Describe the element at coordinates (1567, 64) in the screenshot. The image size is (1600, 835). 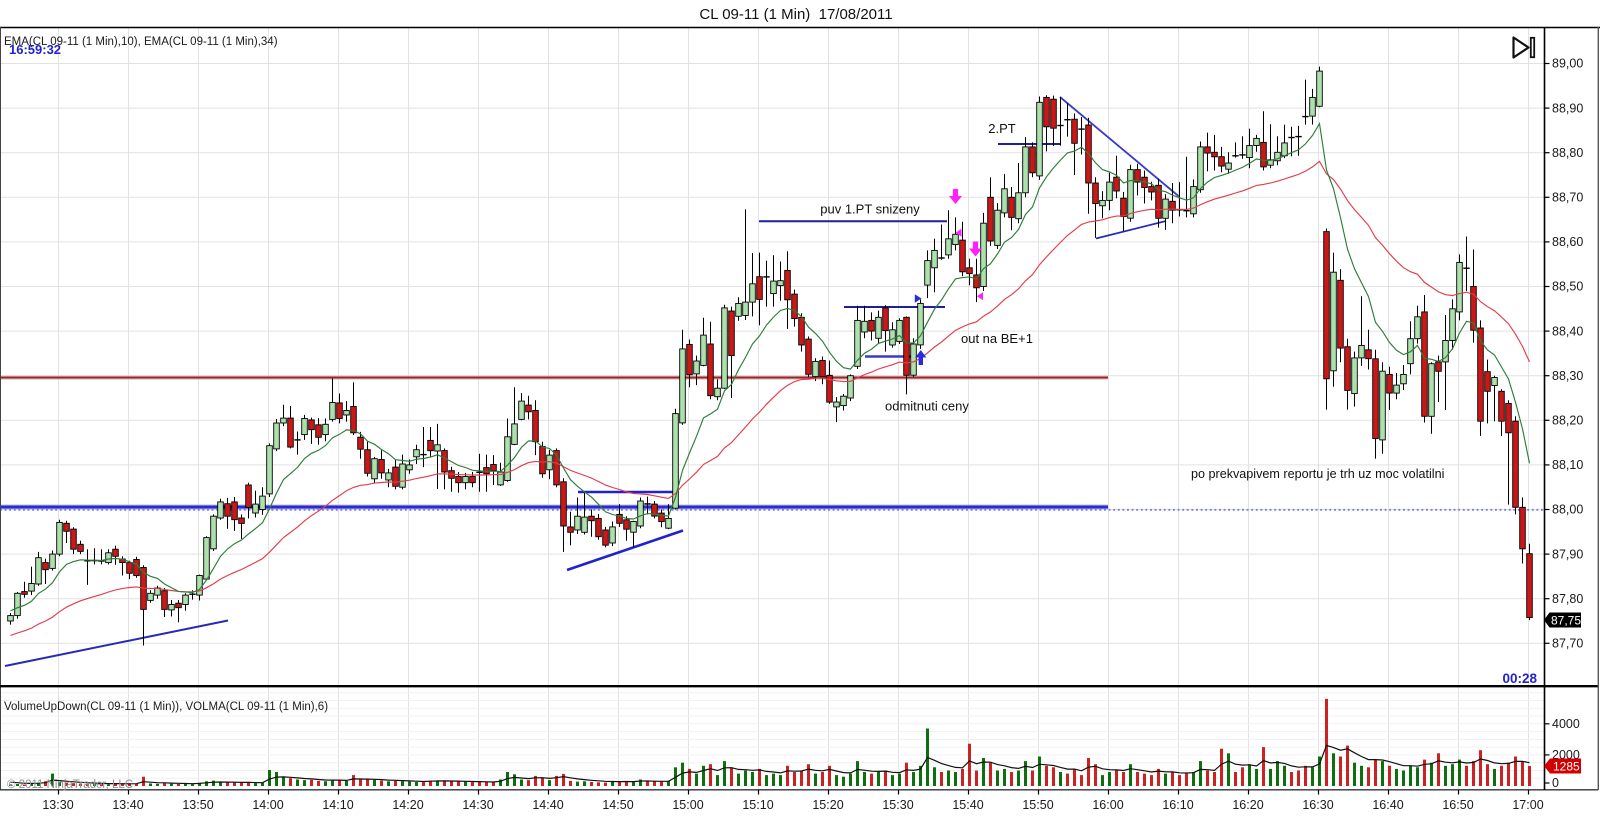
I see `svg-text: 89,00` at that location.